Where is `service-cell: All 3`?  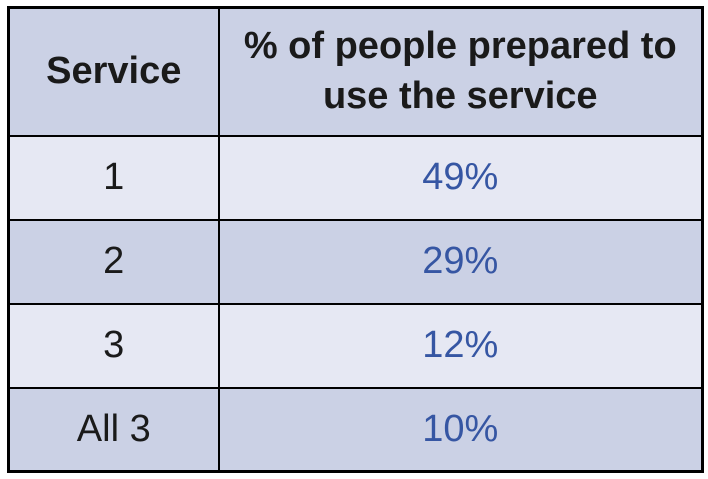
service-cell: All 3 is located at coordinates (113, 429).